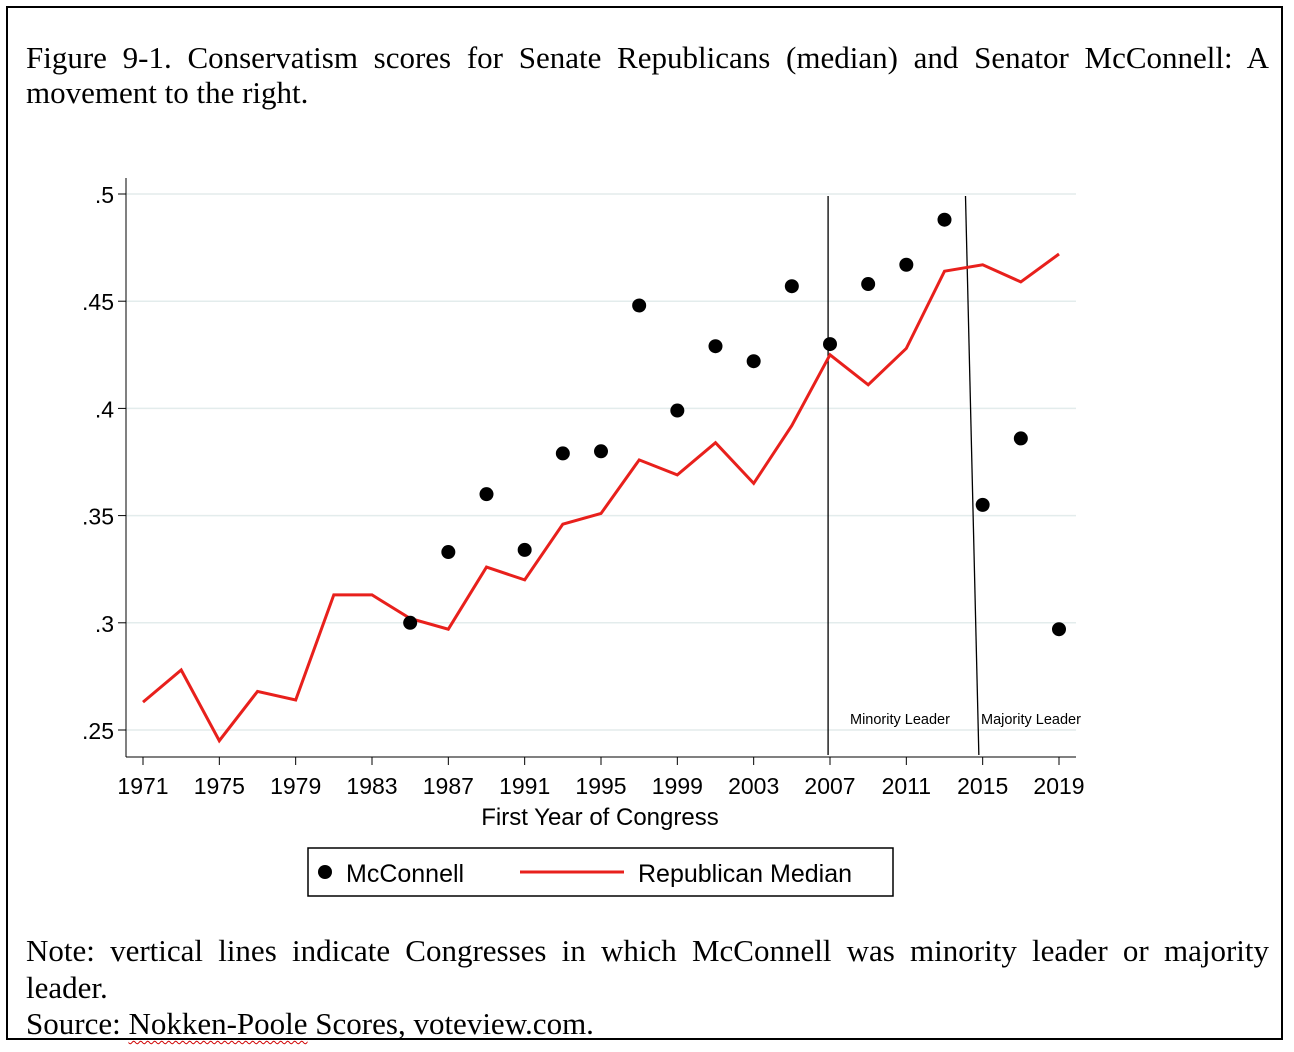 Image resolution: width=1294 pixels, height=1052 pixels. What do you see at coordinates (448, 786) in the screenshot?
I see `x-tick-label: 1987` at bounding box center [448, 786].